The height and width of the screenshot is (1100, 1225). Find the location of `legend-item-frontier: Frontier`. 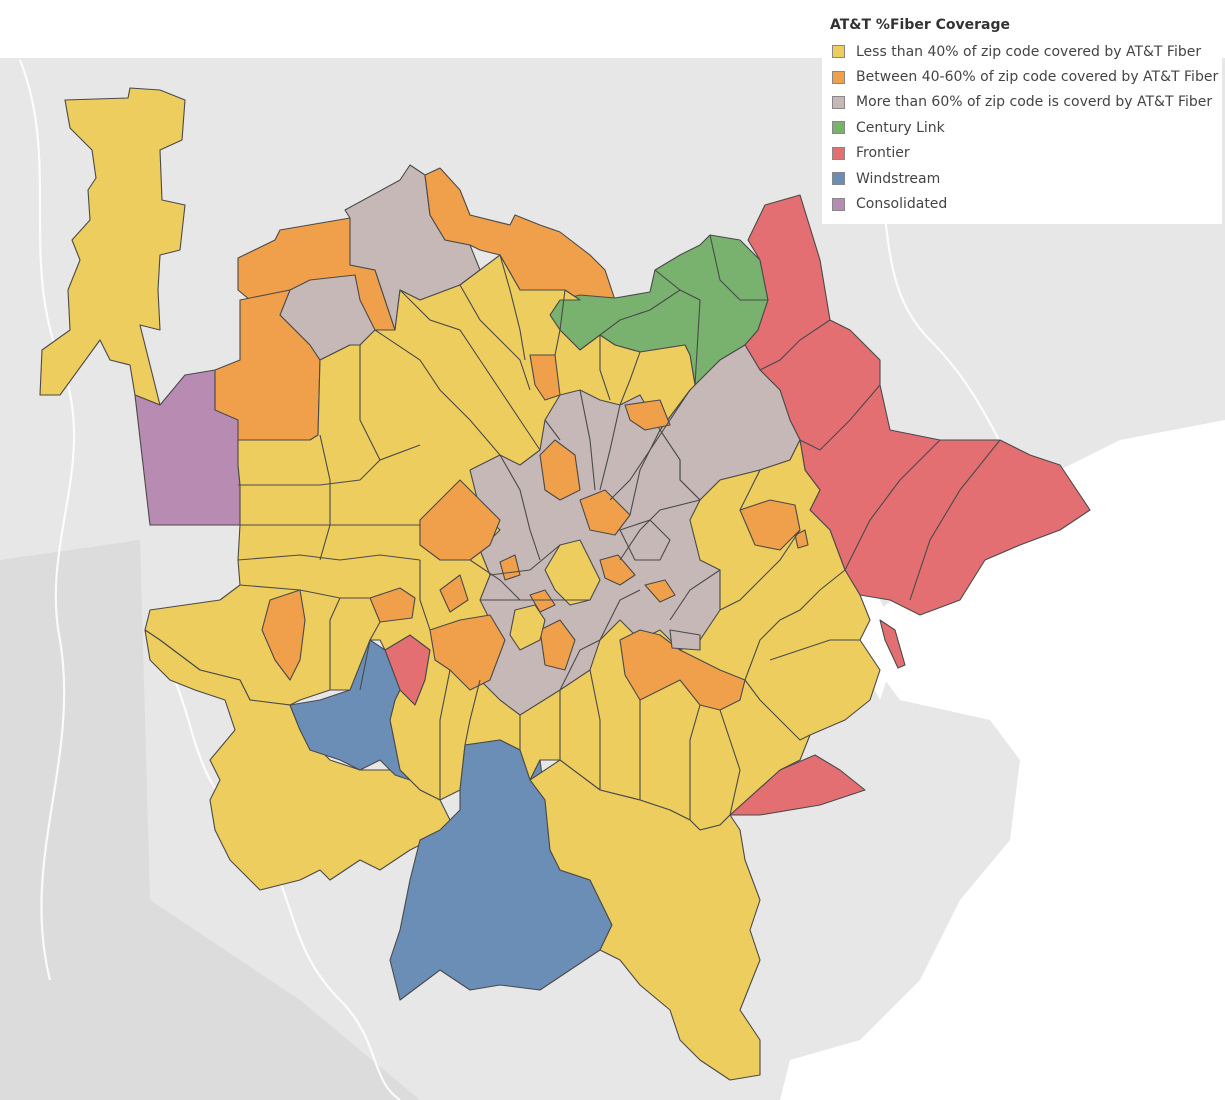

legend-item-frontier: Frontier is located at coordinates (1025, 153).